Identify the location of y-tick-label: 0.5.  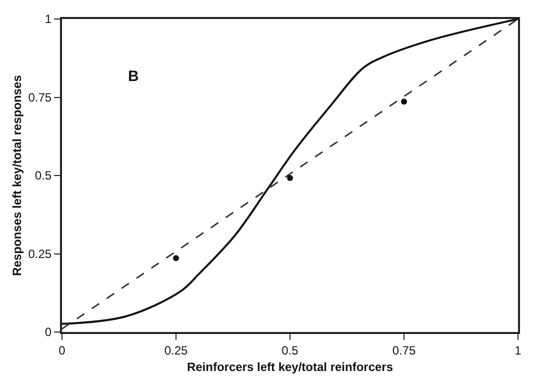
(43, 175).